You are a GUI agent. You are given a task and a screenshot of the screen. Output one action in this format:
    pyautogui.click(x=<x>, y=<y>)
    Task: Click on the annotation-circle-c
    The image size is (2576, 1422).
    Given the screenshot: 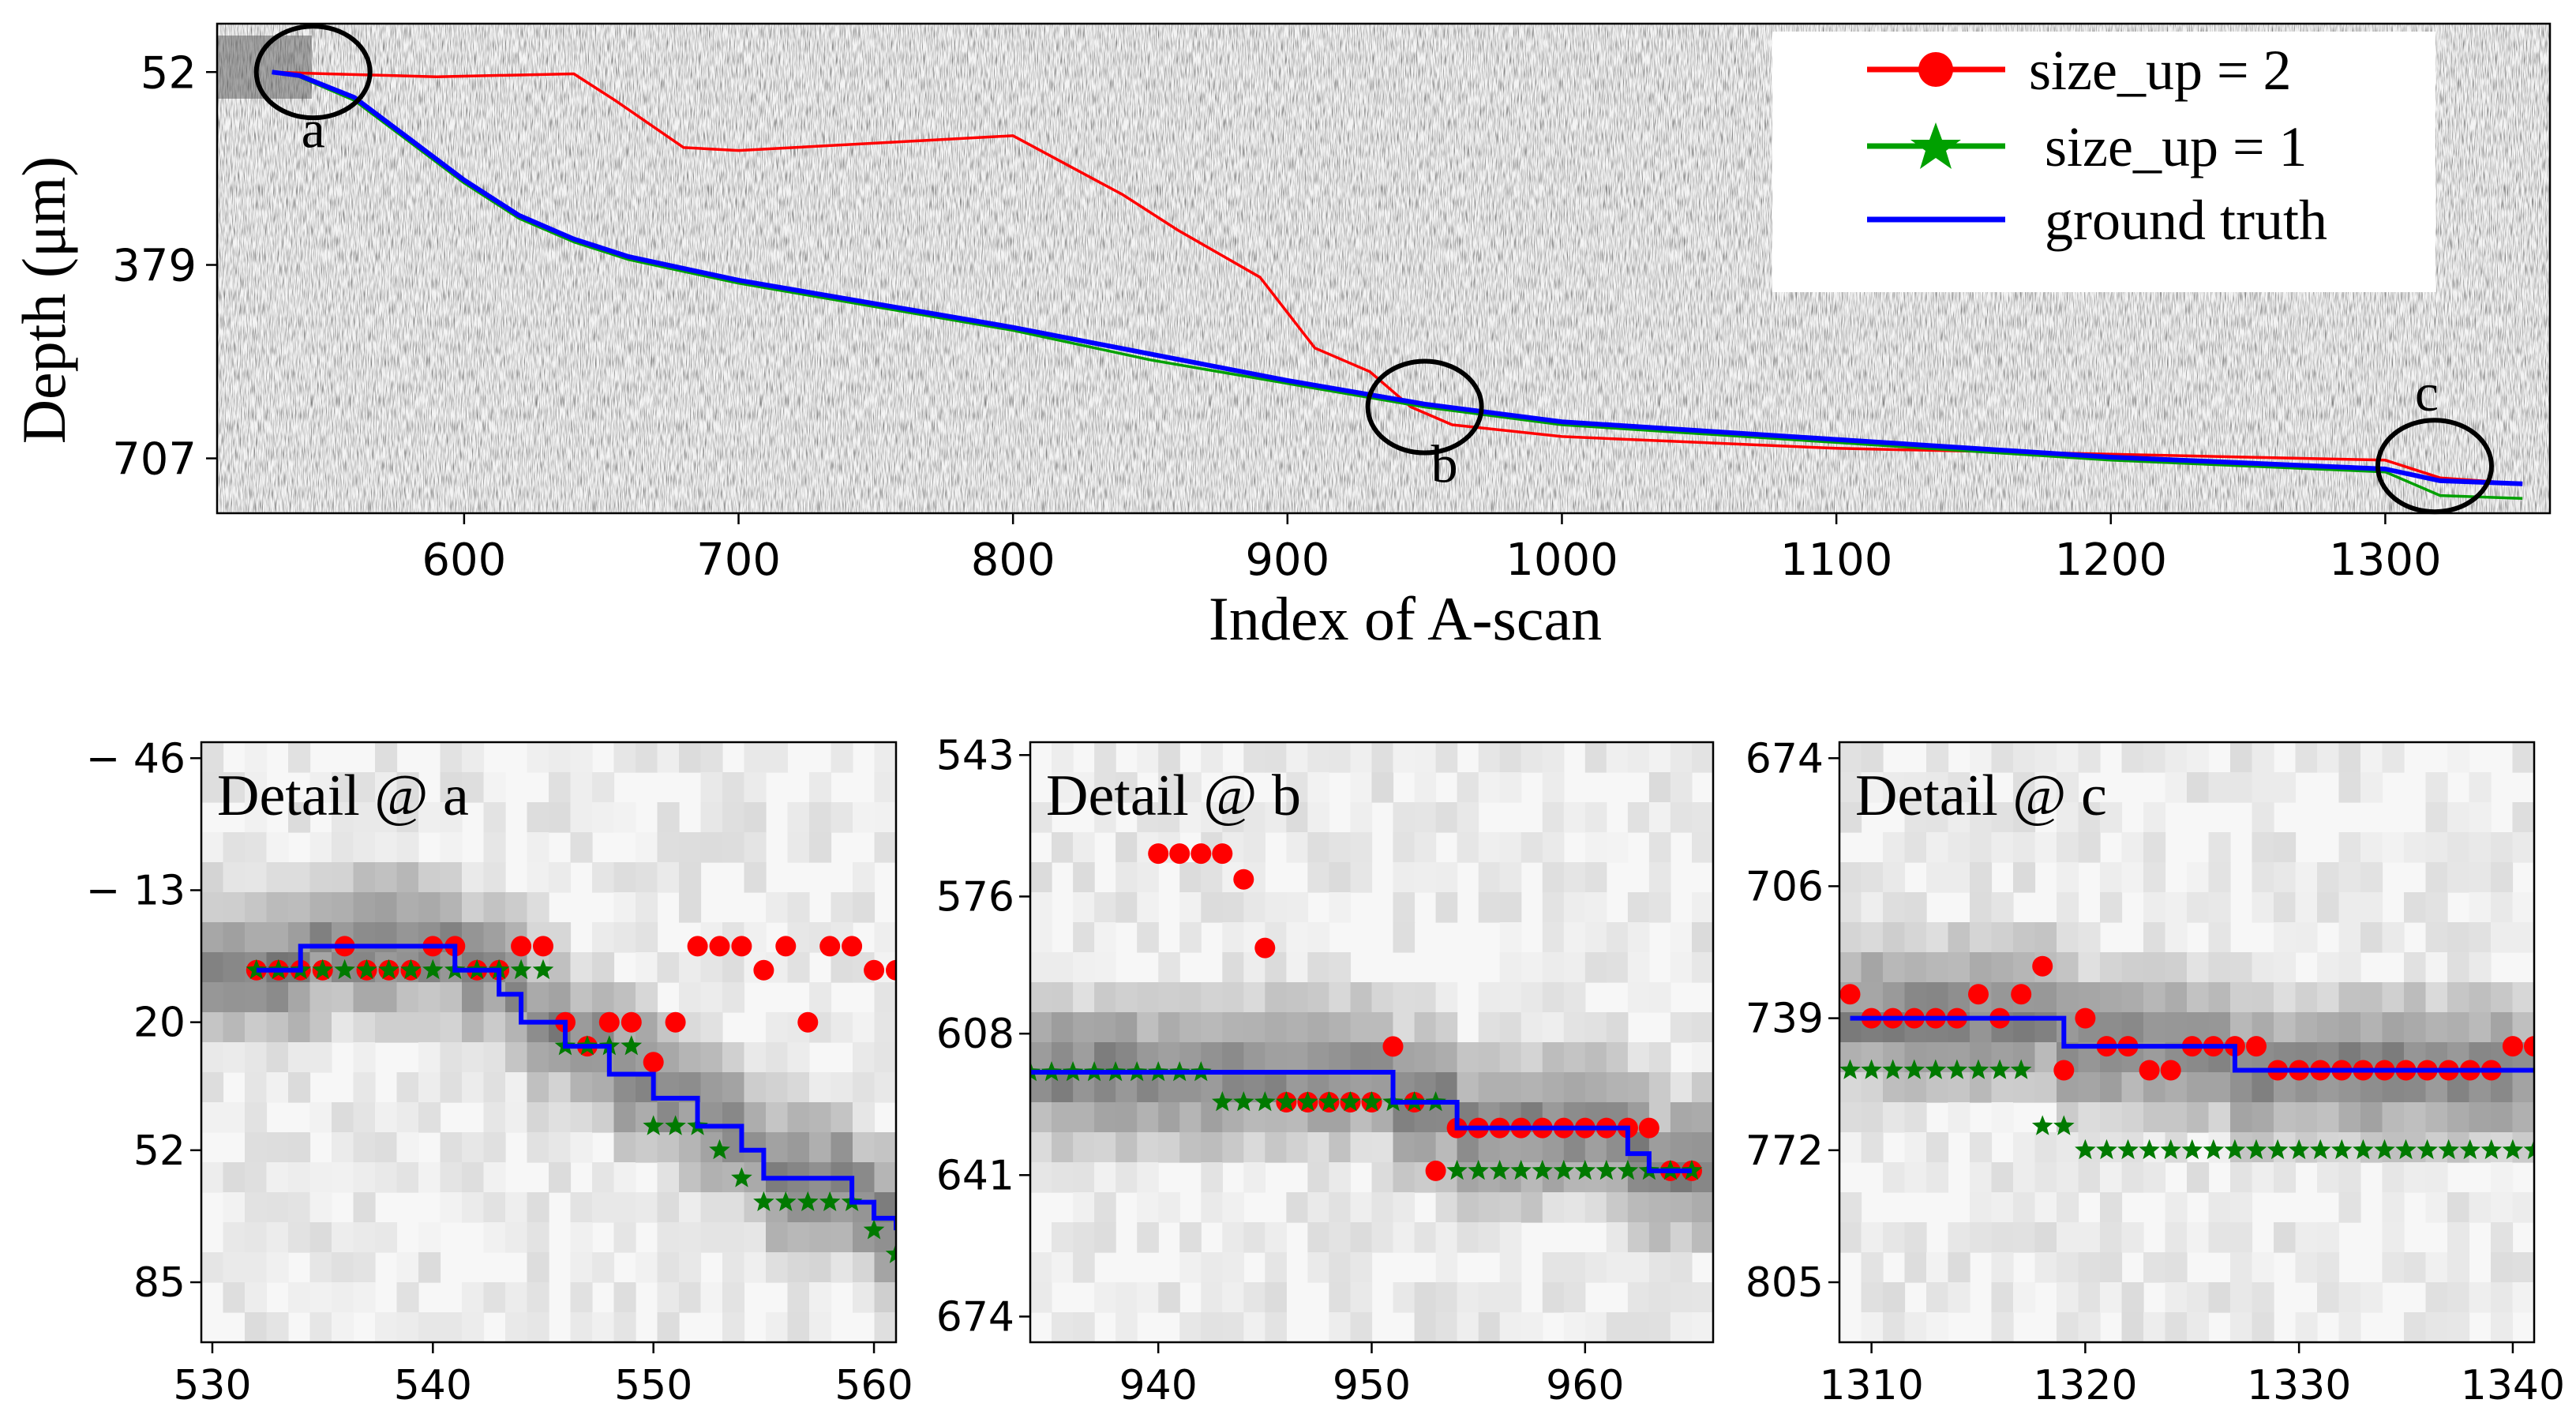 What is the action you would take?
    pyautogui.click(x=2434, y=466)
    